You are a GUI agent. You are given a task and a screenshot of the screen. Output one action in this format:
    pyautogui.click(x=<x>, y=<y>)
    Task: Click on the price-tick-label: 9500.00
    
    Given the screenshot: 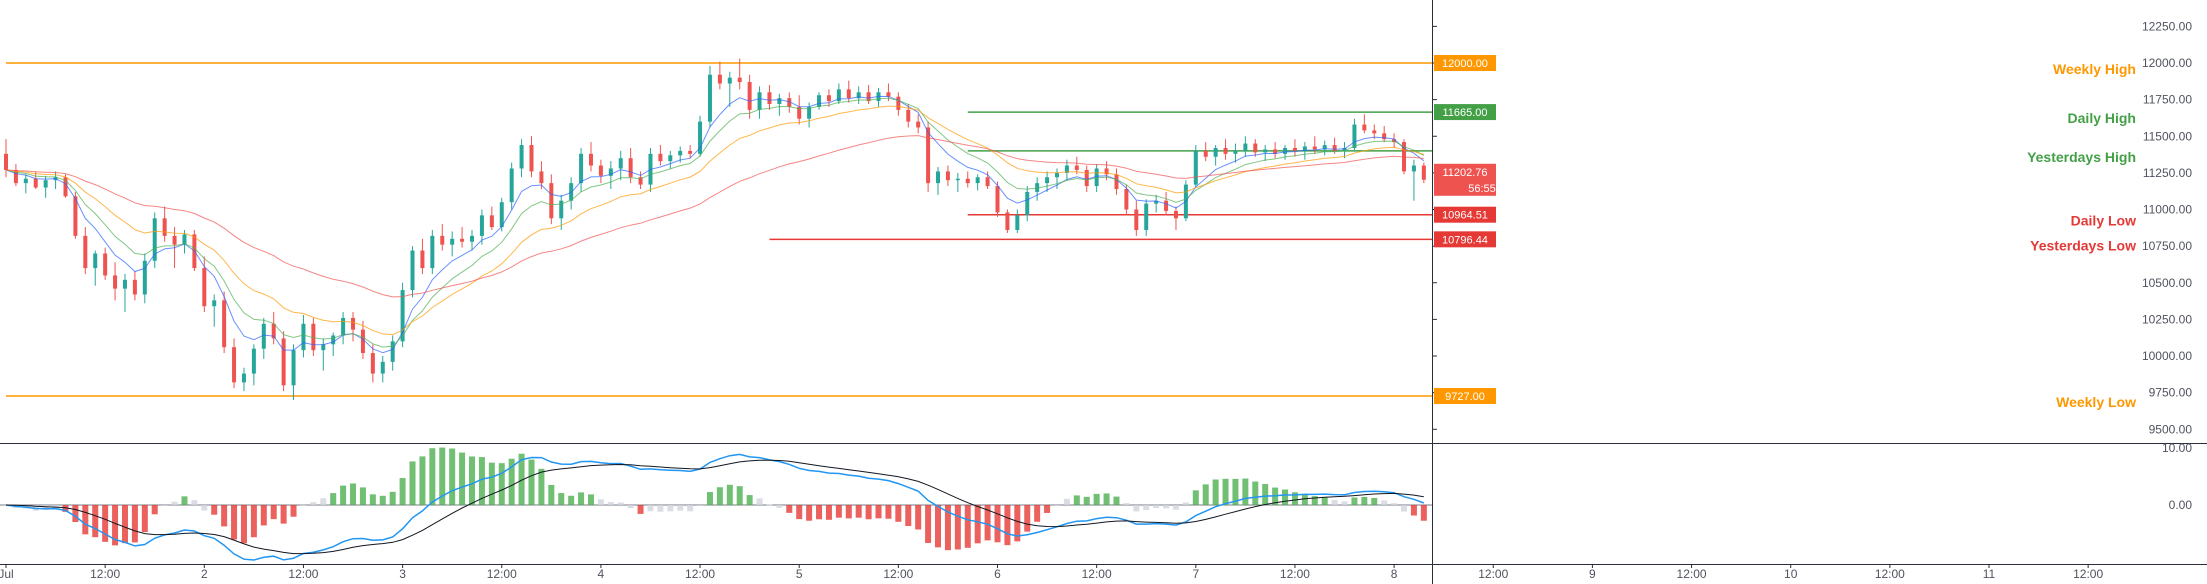 What is the action you would take?
    pyautogui.click(x=2171, y=429)
    